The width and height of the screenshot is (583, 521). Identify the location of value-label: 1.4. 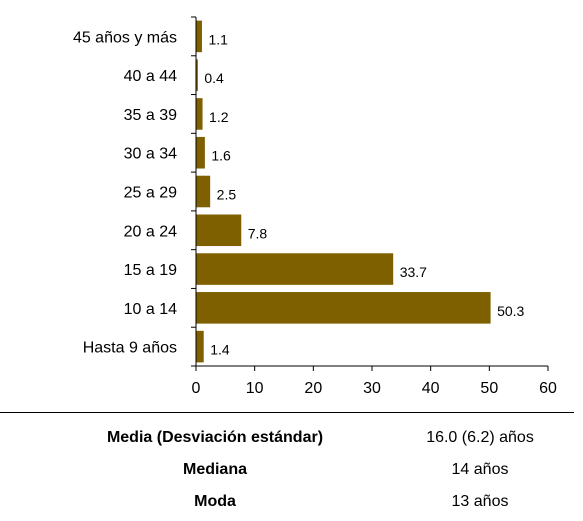
(220, 350).